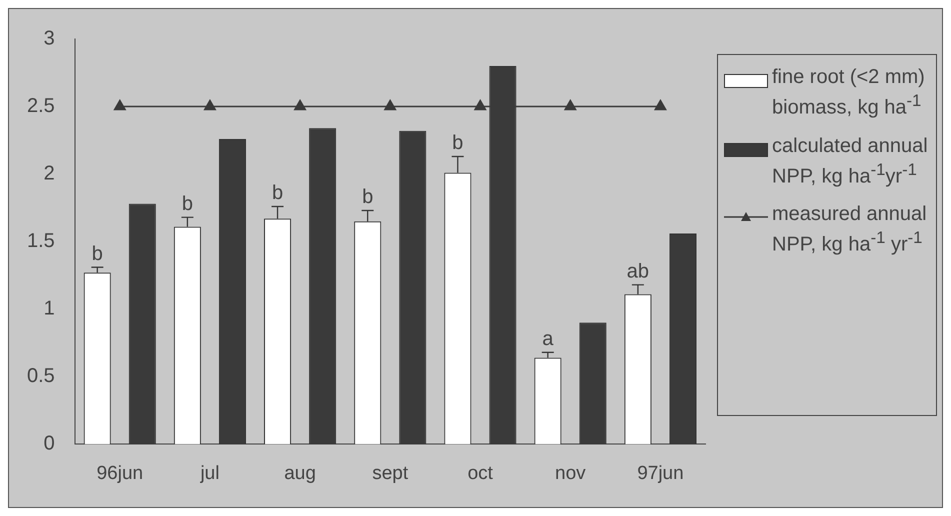 This screenshot has width=951, height=516. What do you see at coordinates (120, 473) in the screenshot?
I see `x-tick-label: 96jun` at bounding box center [120, 473].